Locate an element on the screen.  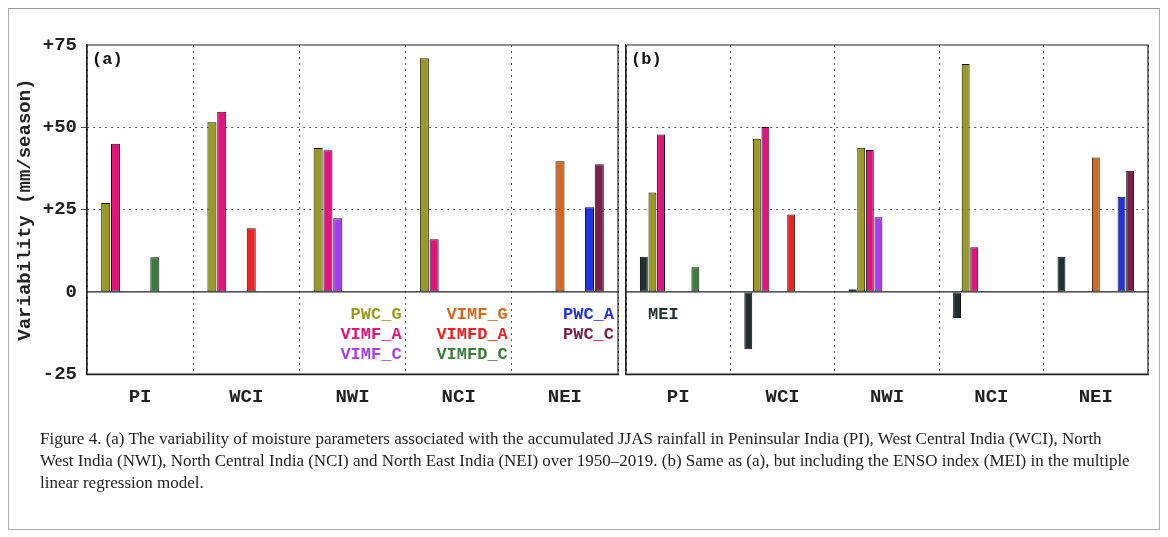
text: VIMFD_C is located at coordinates (472, 354).